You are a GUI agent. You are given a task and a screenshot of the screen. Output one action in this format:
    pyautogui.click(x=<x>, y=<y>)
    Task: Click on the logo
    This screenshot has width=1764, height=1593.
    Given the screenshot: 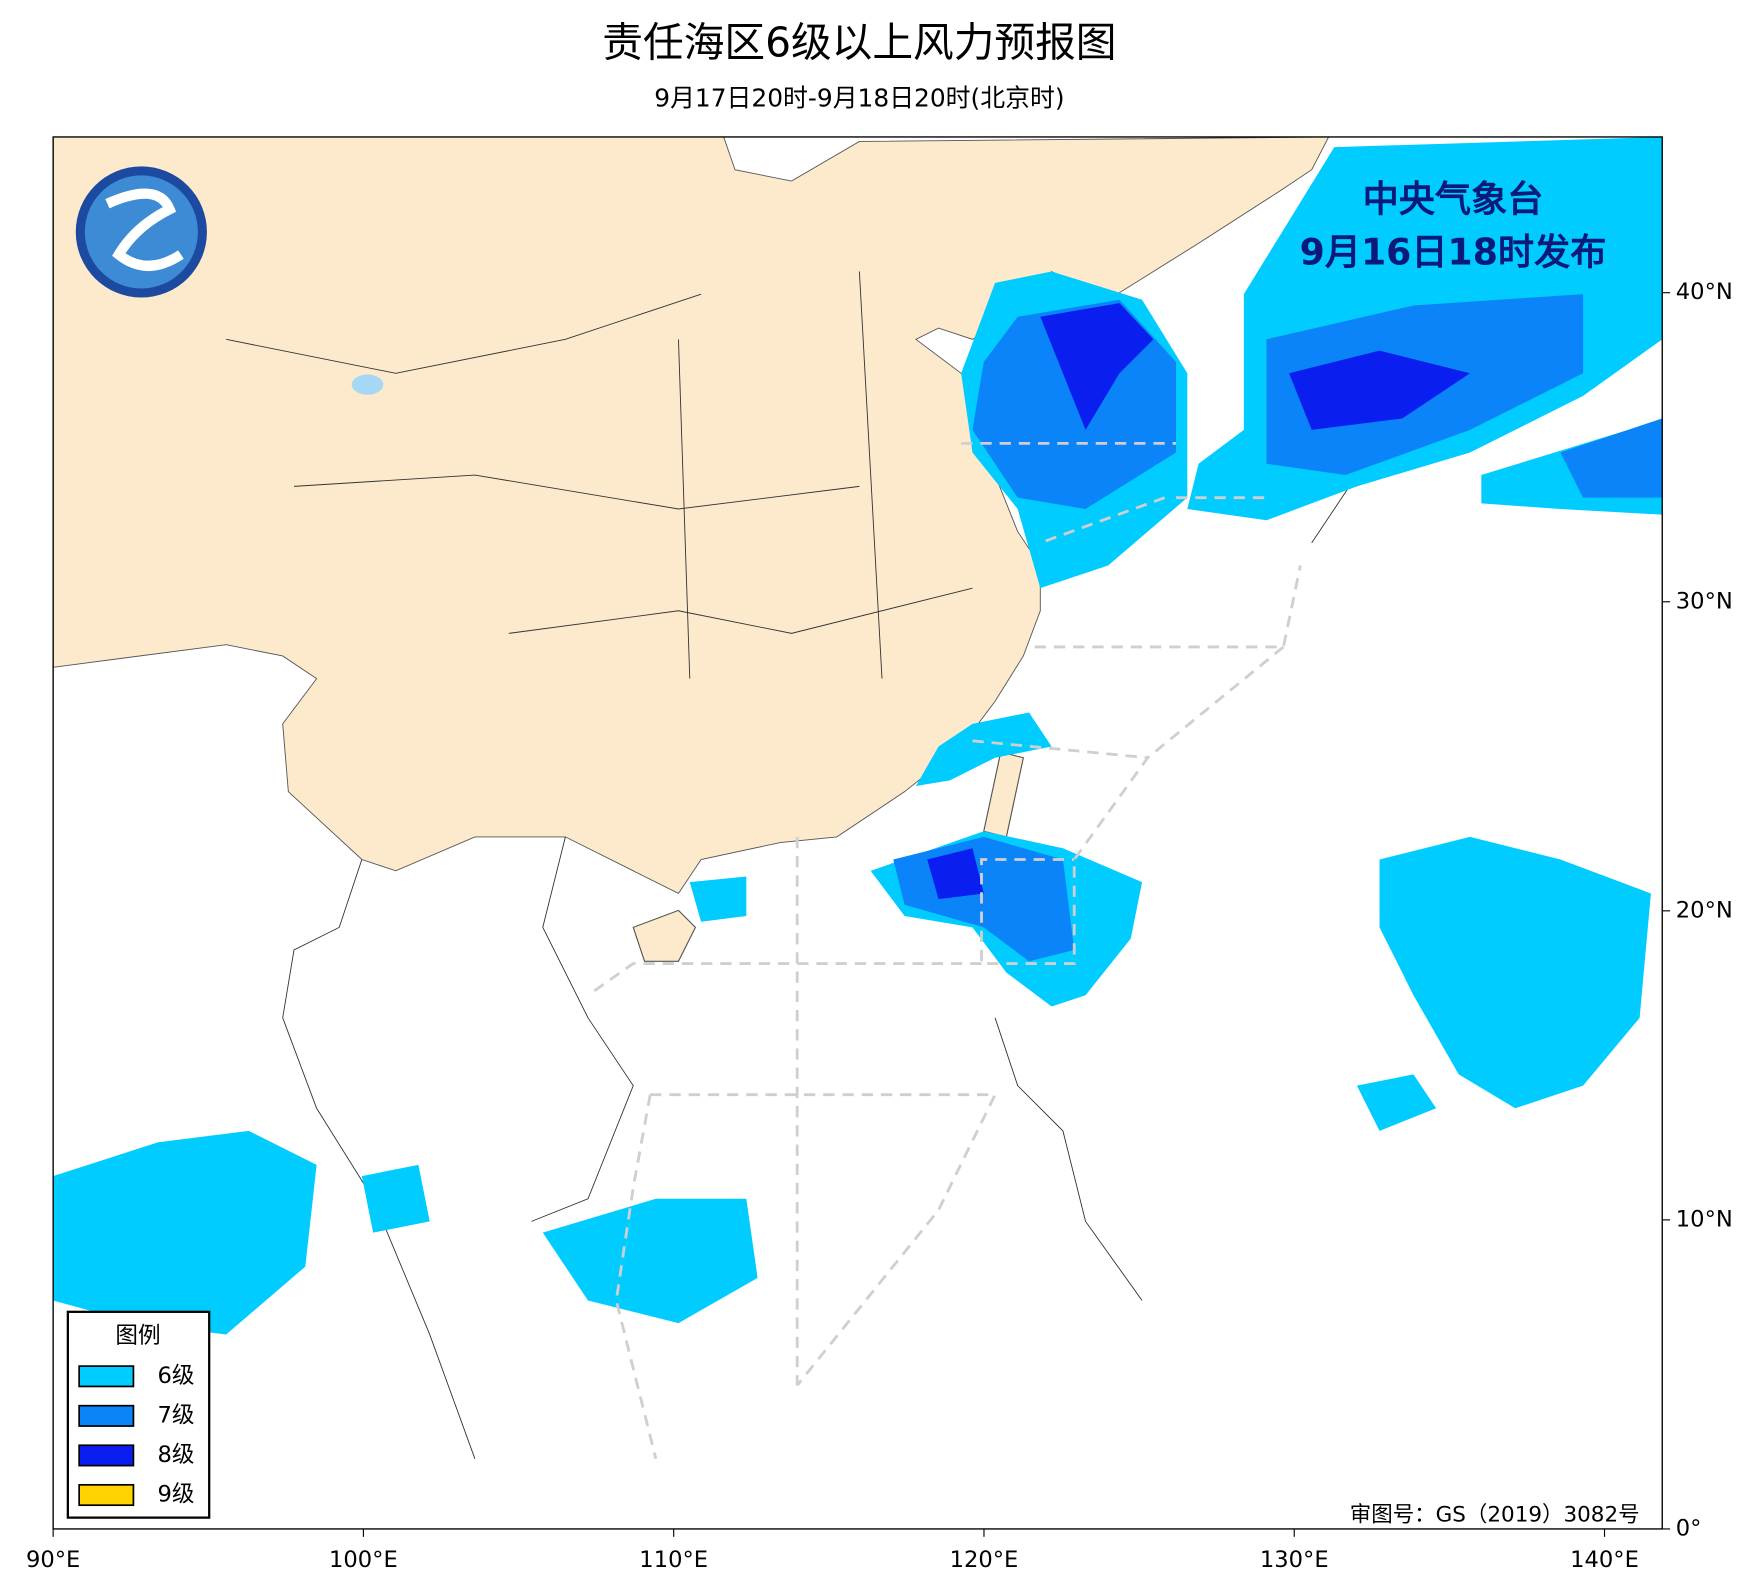 What is the action you would take?
    pyautogui.click(x=141, y=232)
    